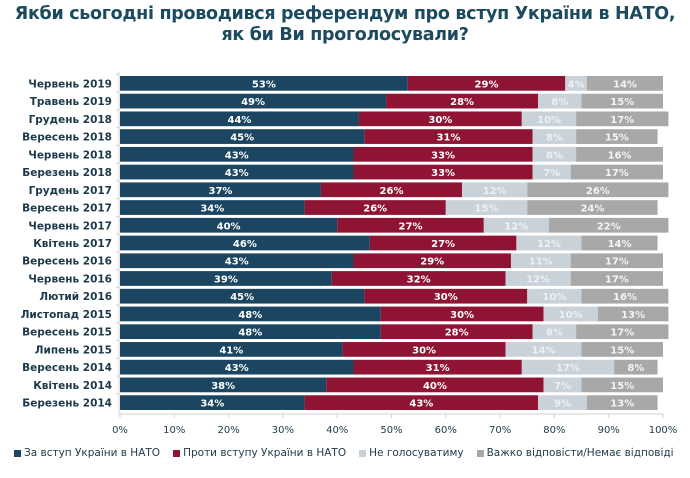 Image resolution: width=690 pixels, height=478 pixels. I want to click on category-label: Червень 2018, so click(70, 155).